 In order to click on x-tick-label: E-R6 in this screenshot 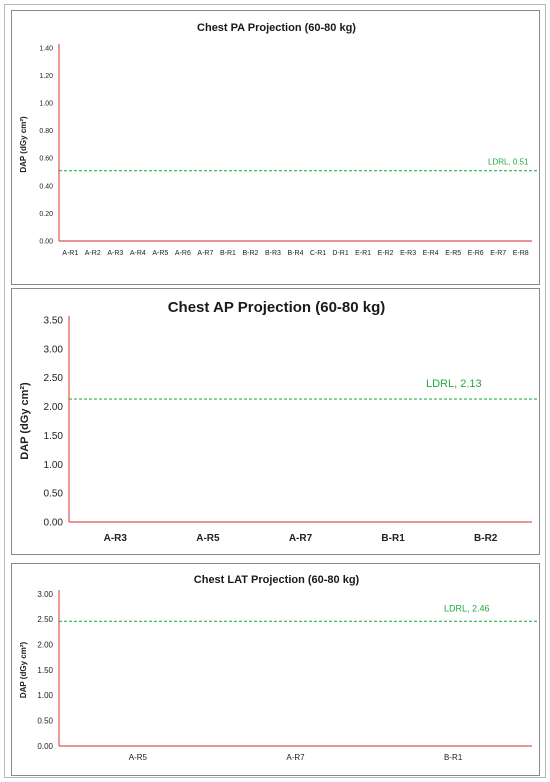, I will do `click(476, 253)`.